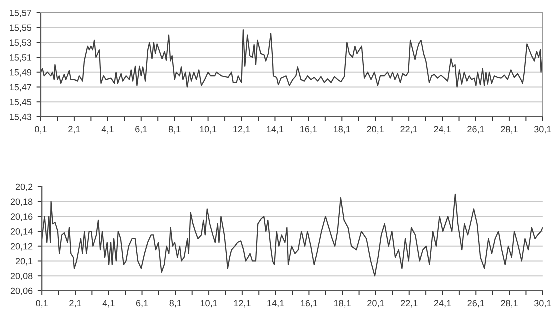 This screenshot has width=554, height=324. What do you see at coordinates (21, 292) in the screenshot?
I see `y-tick-label: 20,06` at bounding box center [21, 292].